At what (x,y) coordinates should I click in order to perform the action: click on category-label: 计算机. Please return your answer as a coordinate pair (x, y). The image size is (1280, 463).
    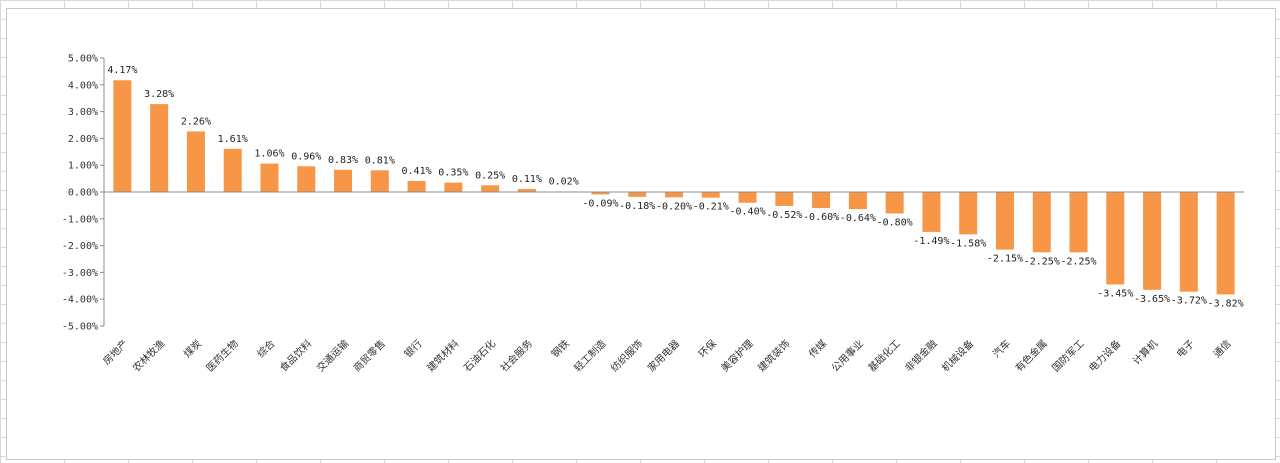
    Looking at the image, I should click on (1145, 352).